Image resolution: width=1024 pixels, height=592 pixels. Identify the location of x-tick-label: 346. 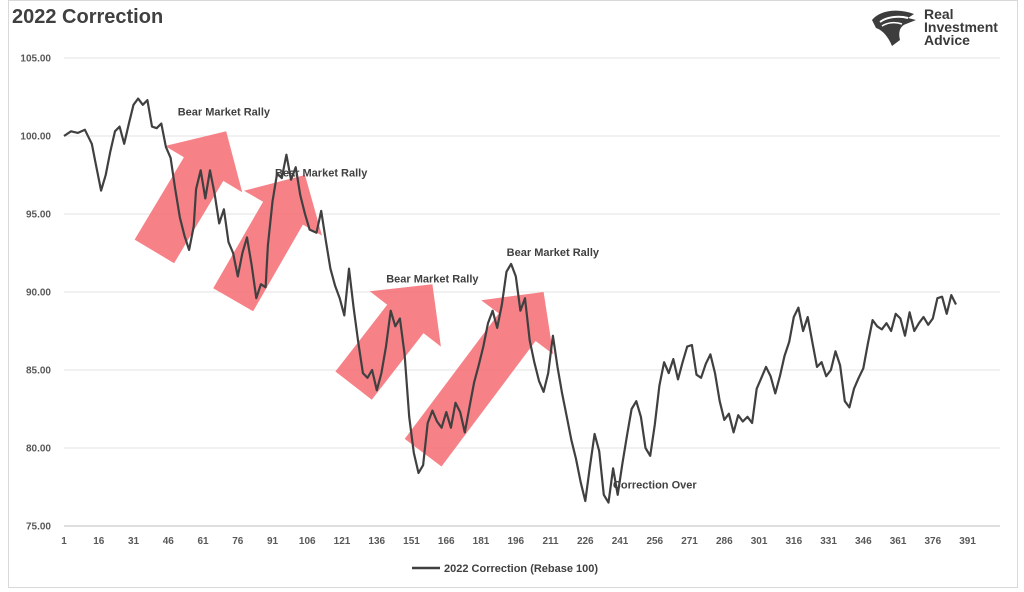
(863, 541).